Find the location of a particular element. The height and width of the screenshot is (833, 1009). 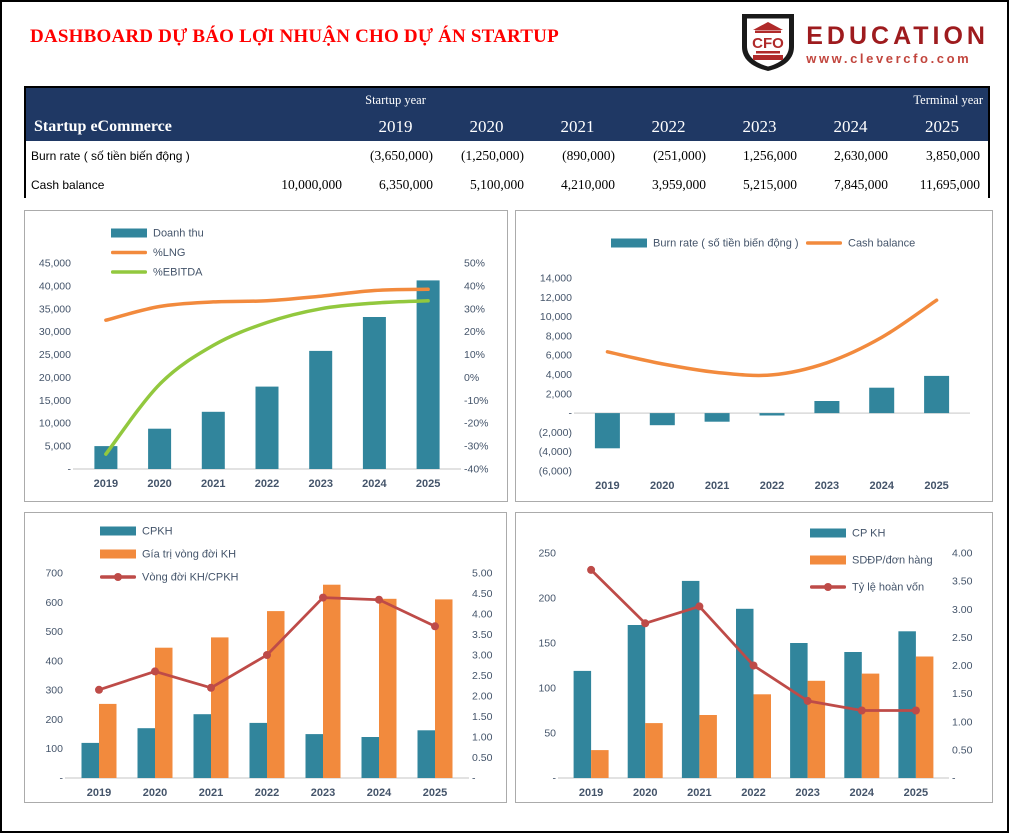

svg-text: Cash balance is located at coordinates (881, 244).